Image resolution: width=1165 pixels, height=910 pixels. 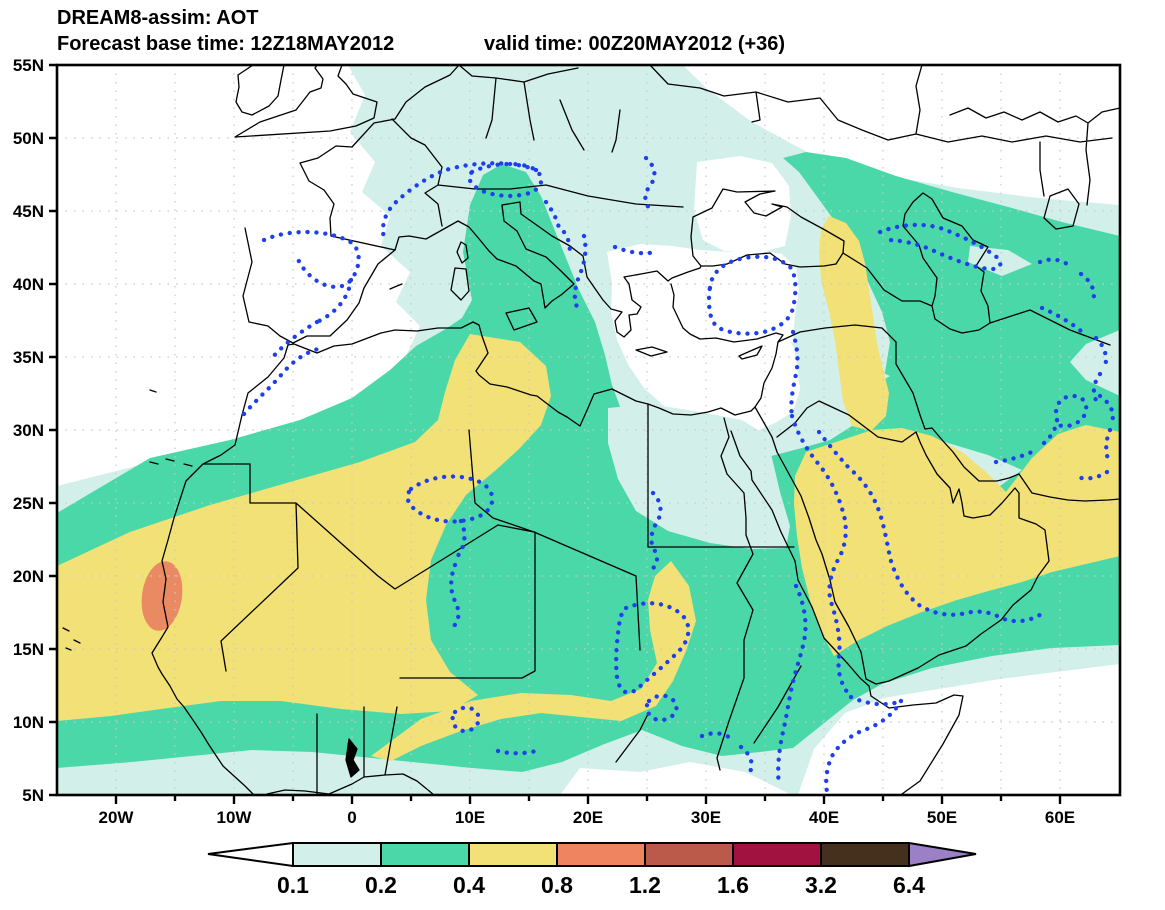 I want to click on coast-red-sea-west-horn, so click(x=847, y=612).